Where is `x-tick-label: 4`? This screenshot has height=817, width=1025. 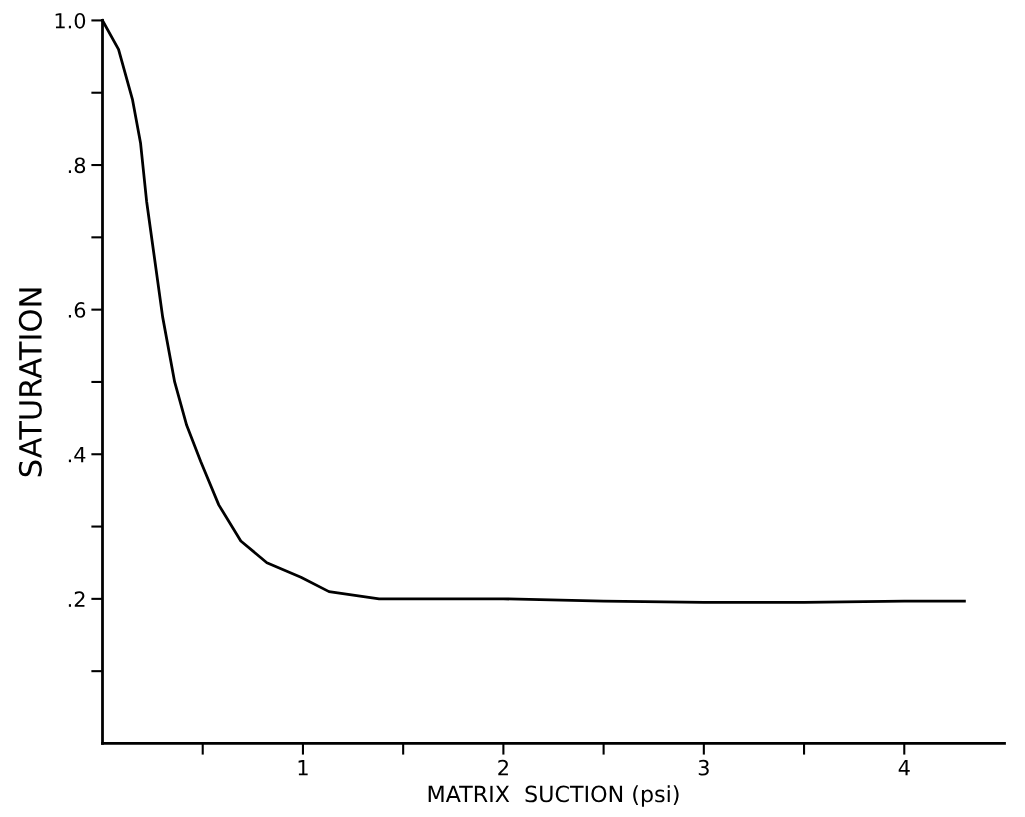
x-tick-label: 4 is located at coordinates (904, 768).